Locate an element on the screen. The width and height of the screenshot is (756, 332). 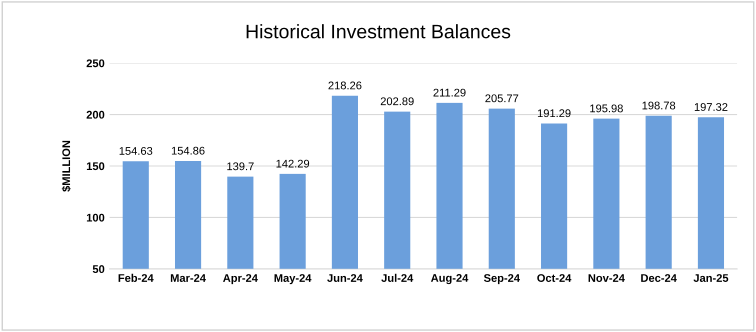
x-tick-label: Jul-24 is located at coordinates (397, 278).